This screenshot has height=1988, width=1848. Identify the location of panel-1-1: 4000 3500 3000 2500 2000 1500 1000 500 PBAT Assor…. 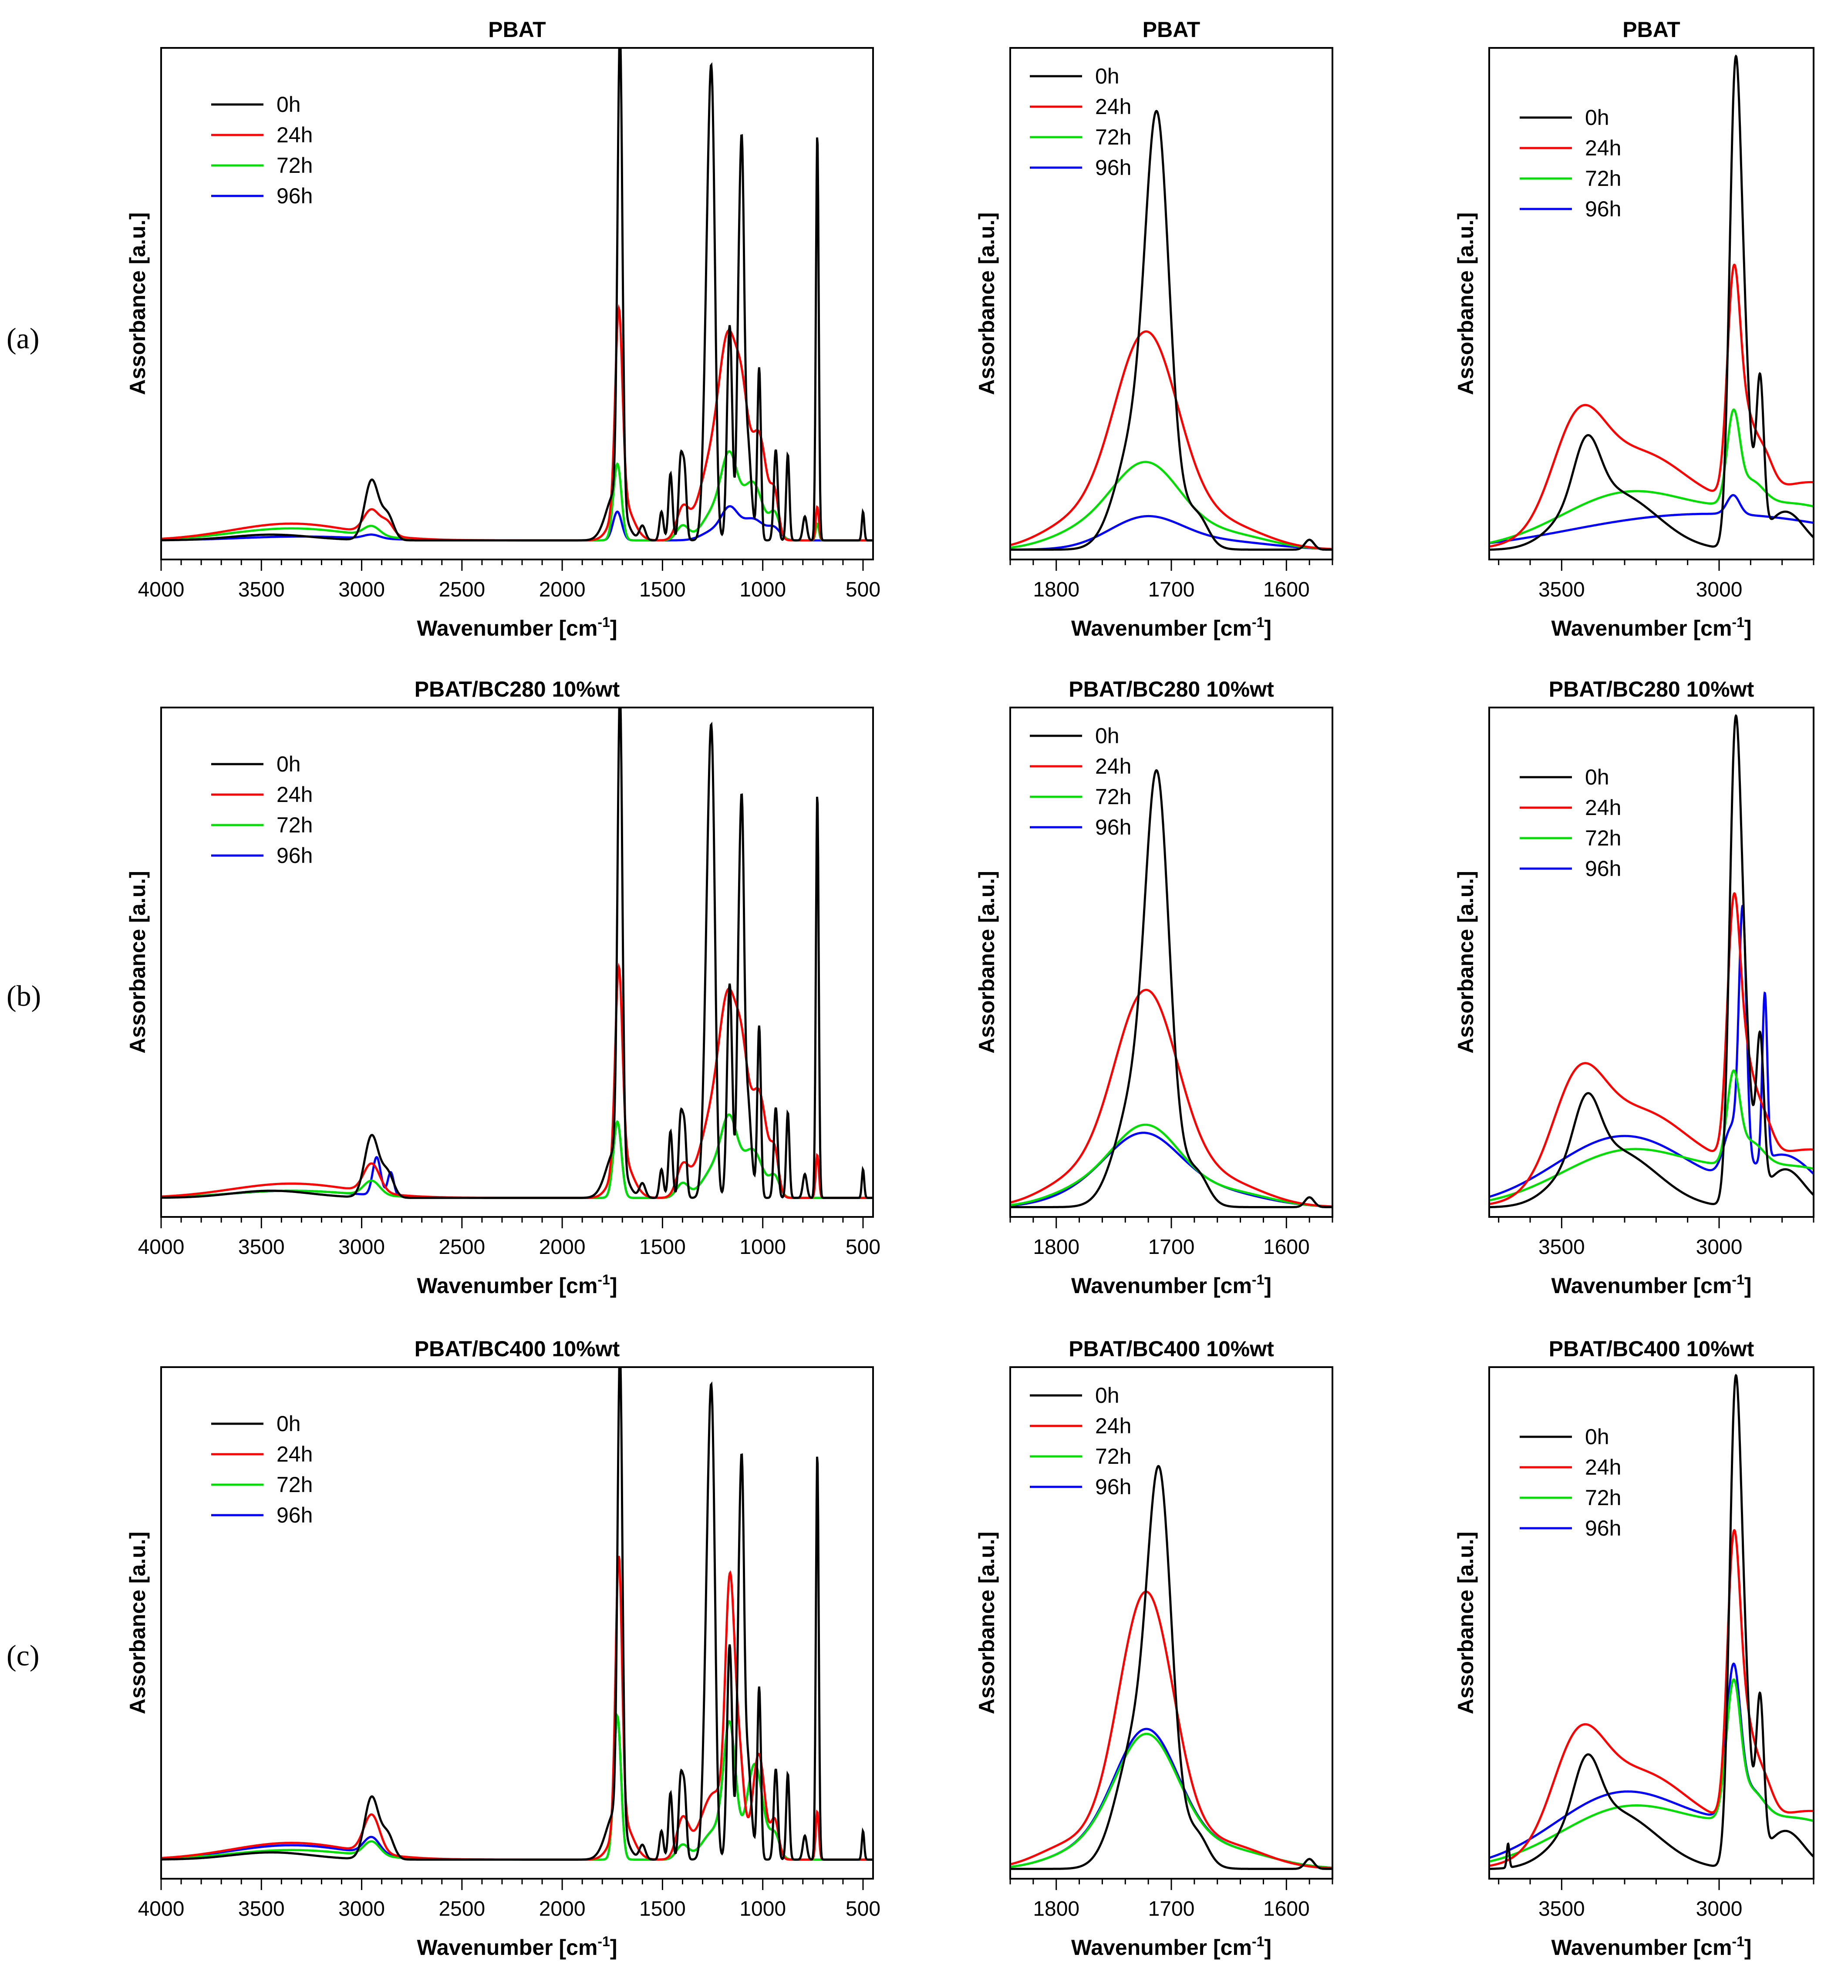
(502, 328).